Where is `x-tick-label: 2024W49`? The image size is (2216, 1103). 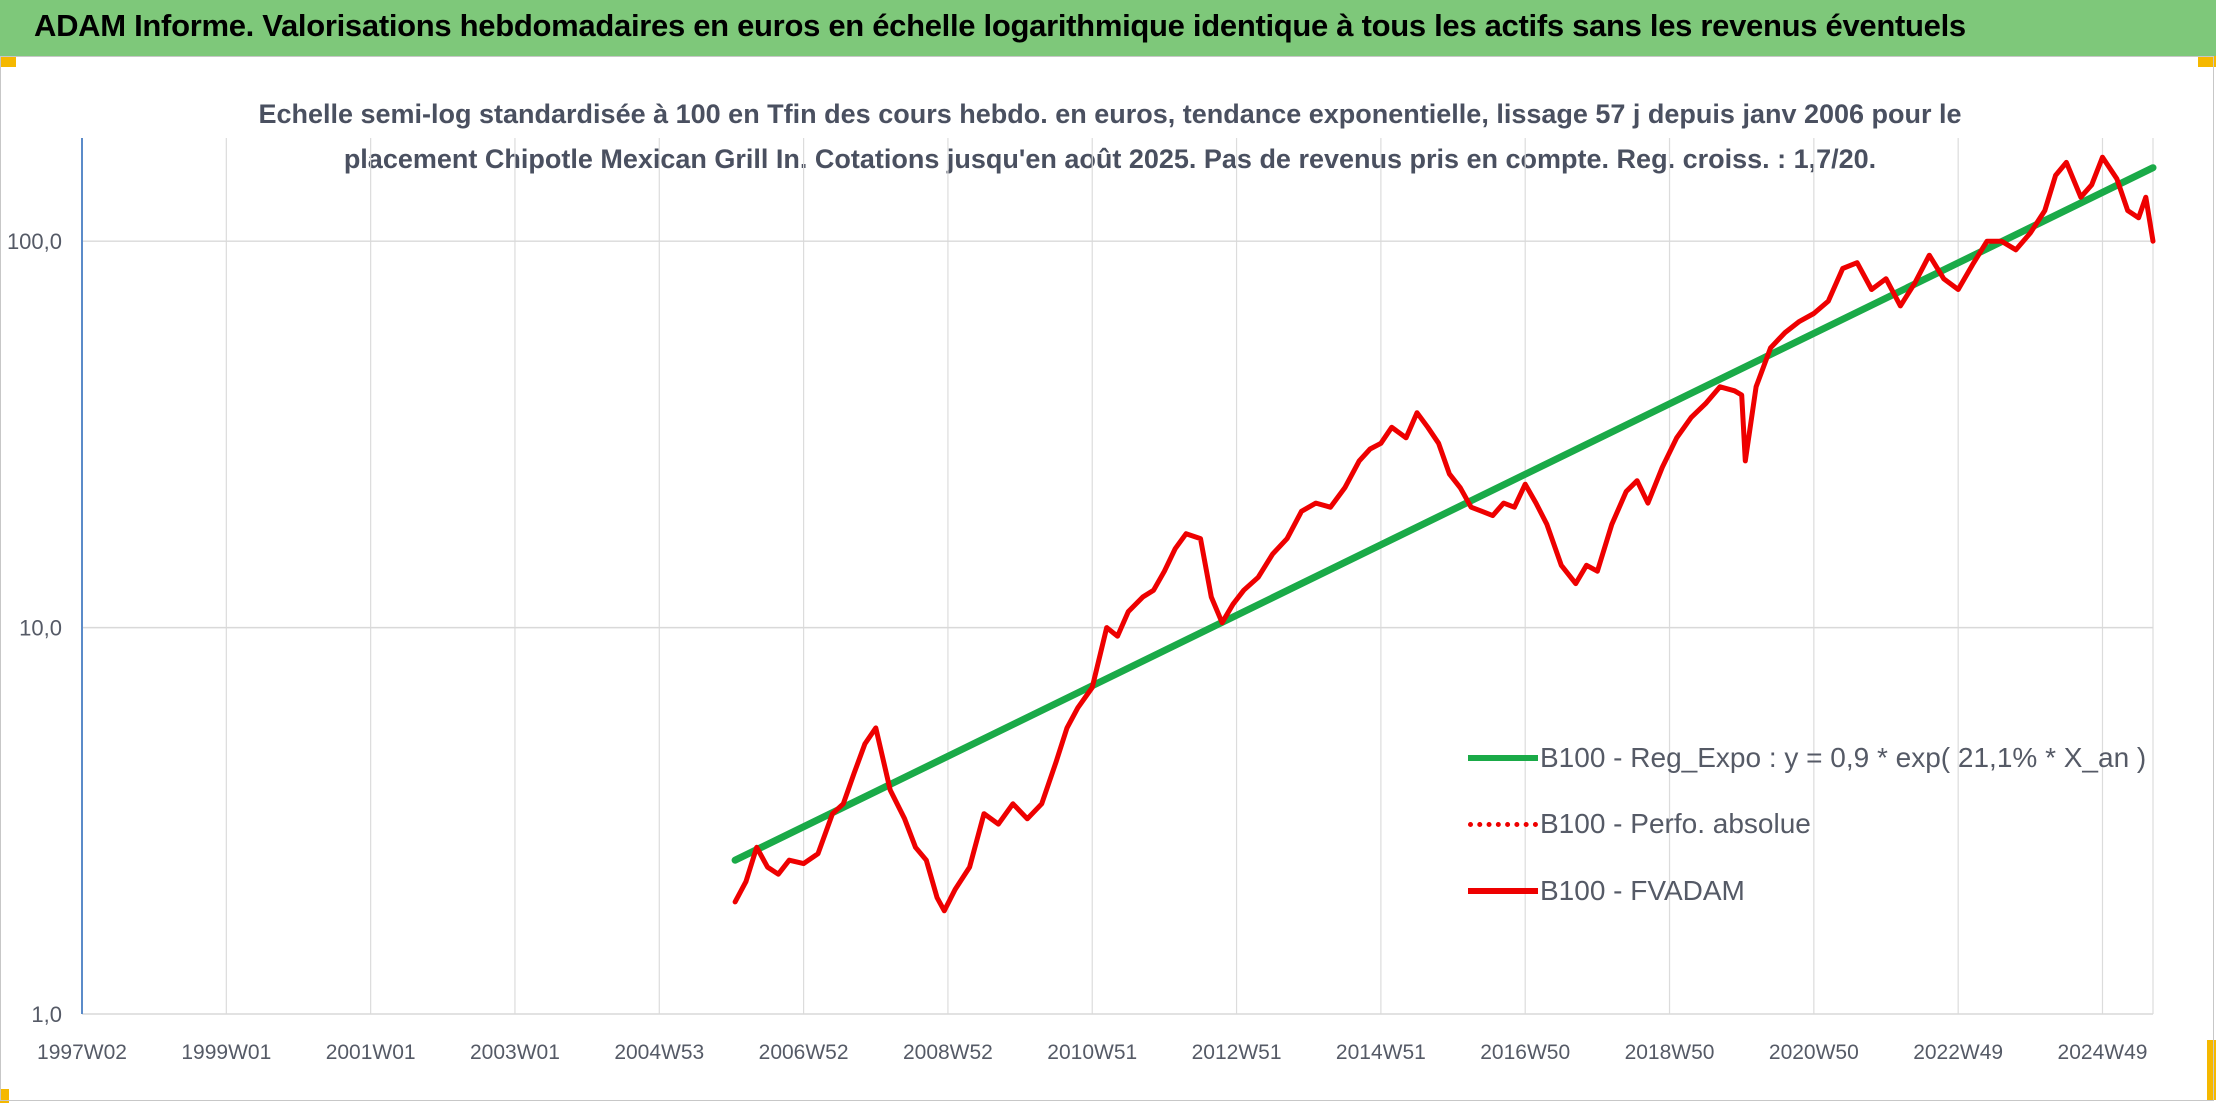
x-tick-label: 2024W49 is located at coordinates (2103, 1052).